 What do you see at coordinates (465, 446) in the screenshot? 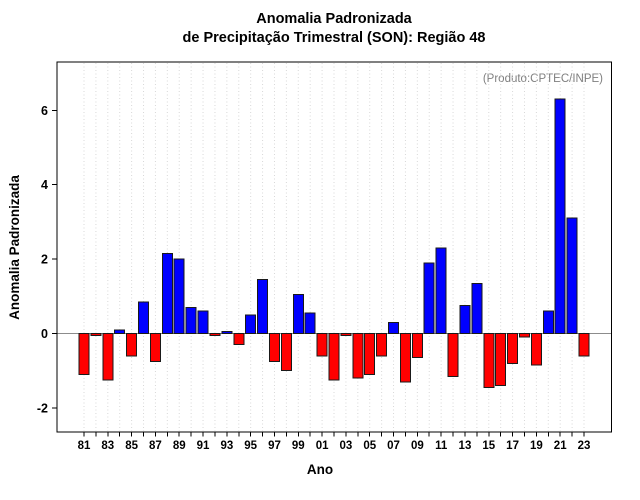
I see `x-tick-label: 13` at bounding box center [465, 446].